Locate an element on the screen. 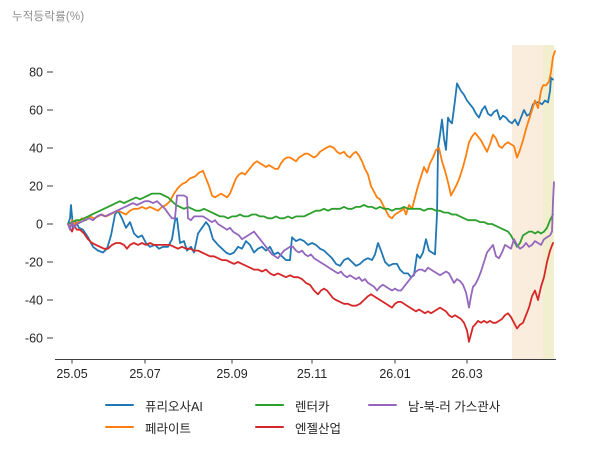 The height and width of the screenshot is (450, 600). legend-label: 렌터카 is located at coordinates (312, 406).